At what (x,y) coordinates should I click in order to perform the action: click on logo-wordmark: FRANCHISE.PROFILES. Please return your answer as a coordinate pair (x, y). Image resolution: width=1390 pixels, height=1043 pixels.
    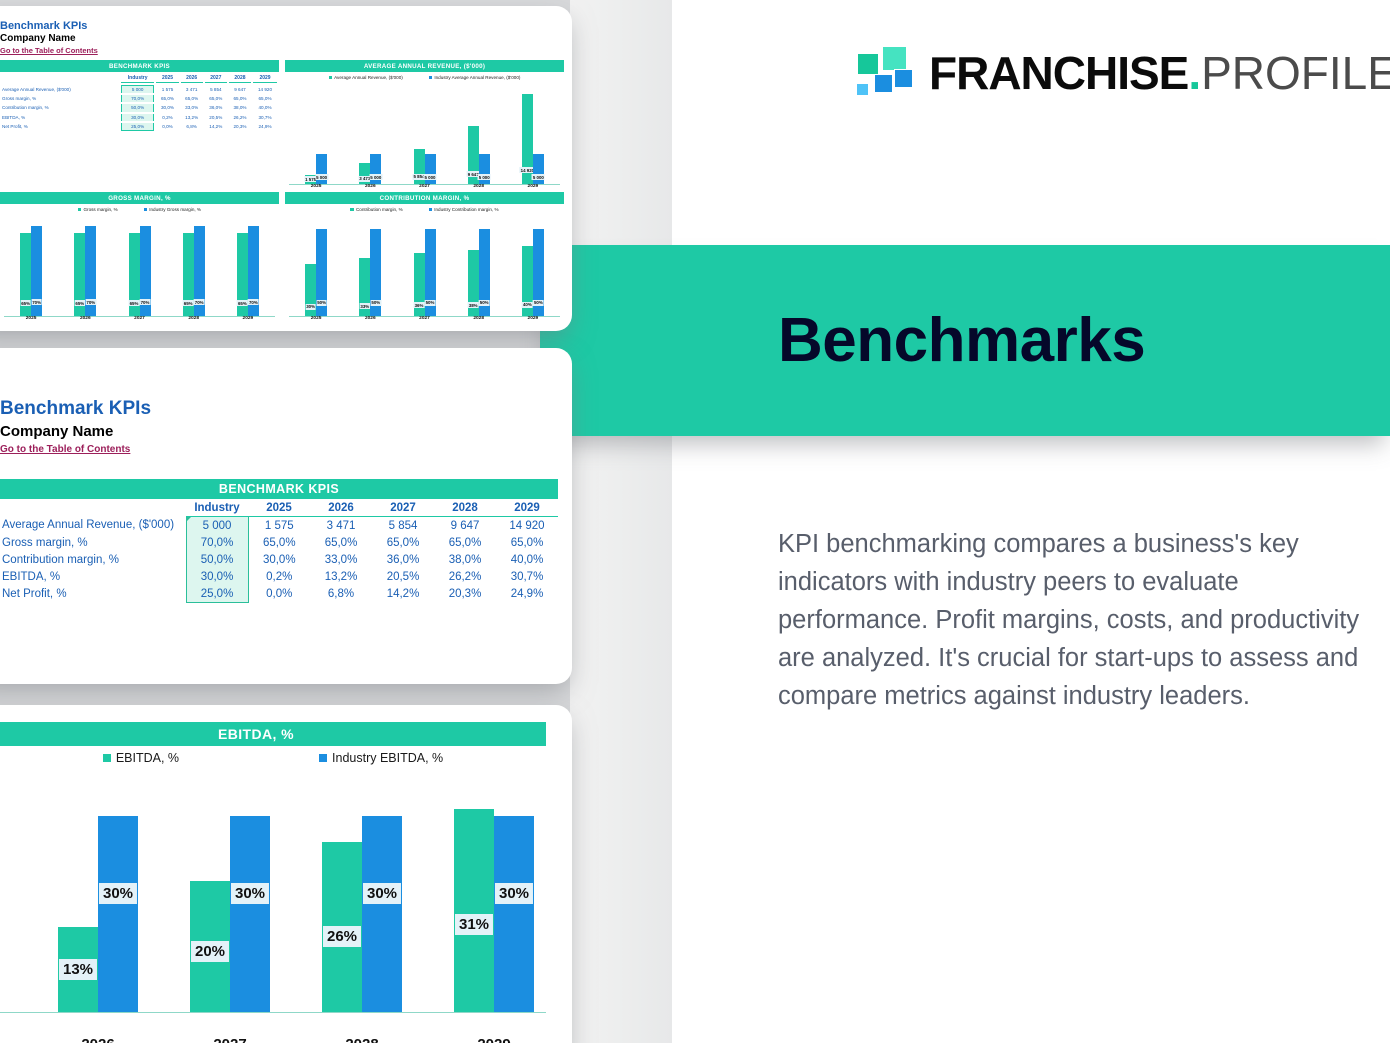
    Looking at the image, I should click on (1159, 73).